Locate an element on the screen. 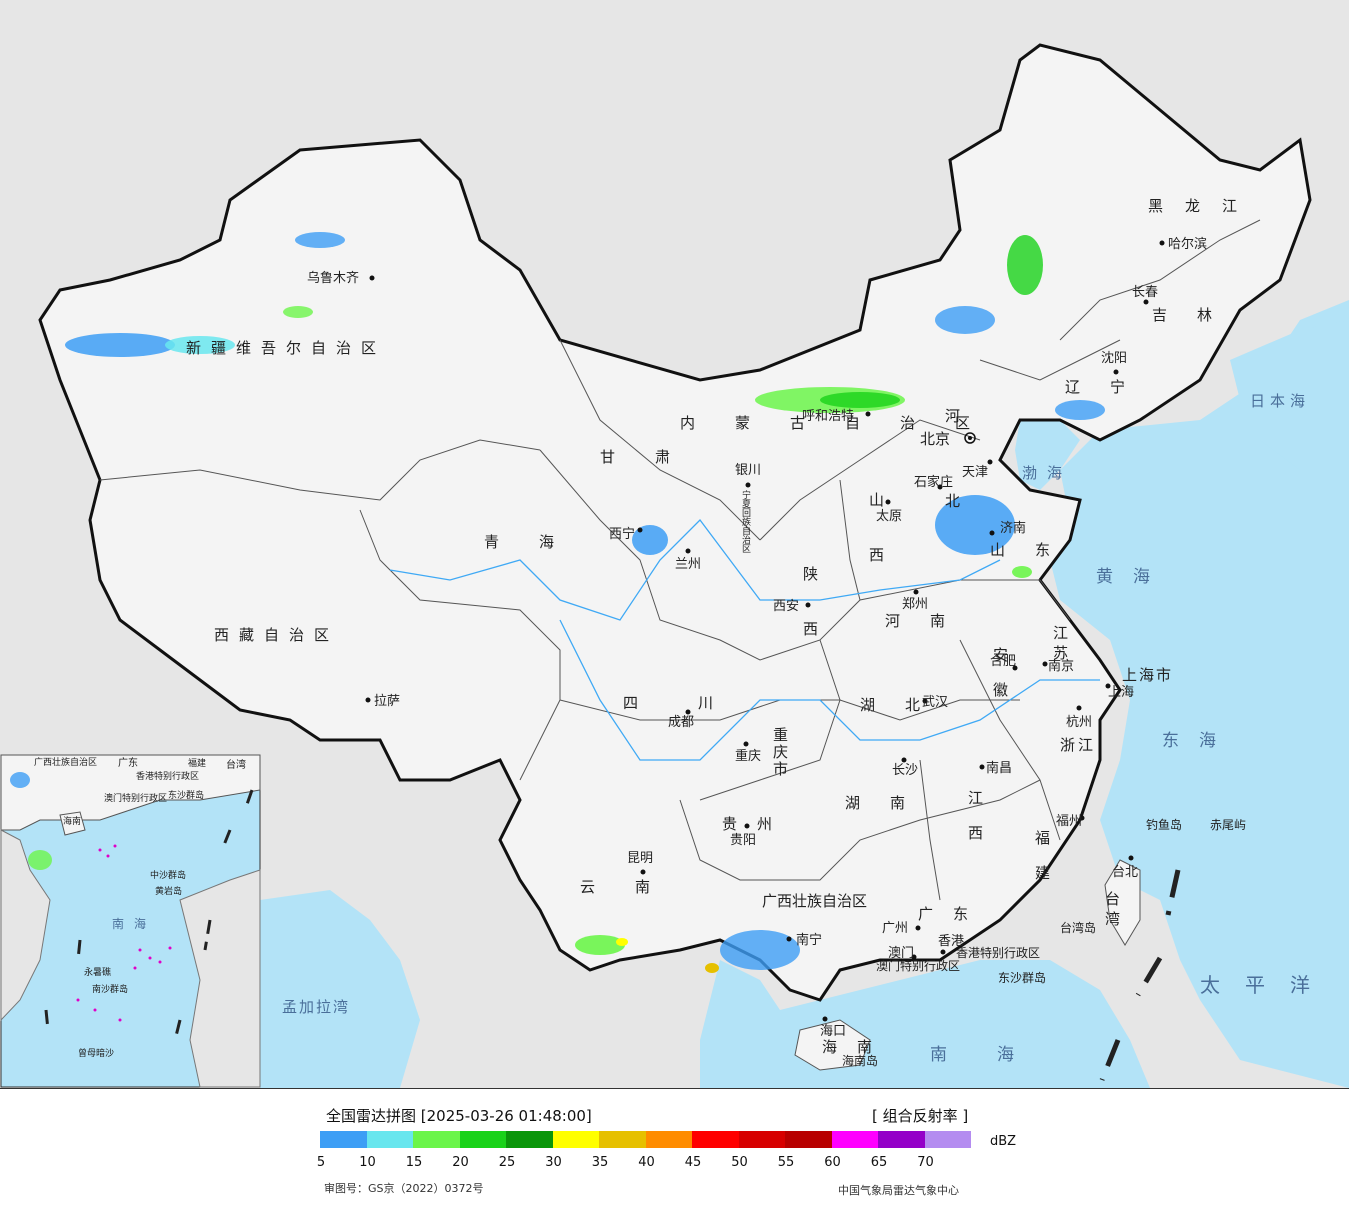 Image resolution: width=1349 pixels, height=1208 pixels. province-label: 江西 is located at coordinates (975, 825).